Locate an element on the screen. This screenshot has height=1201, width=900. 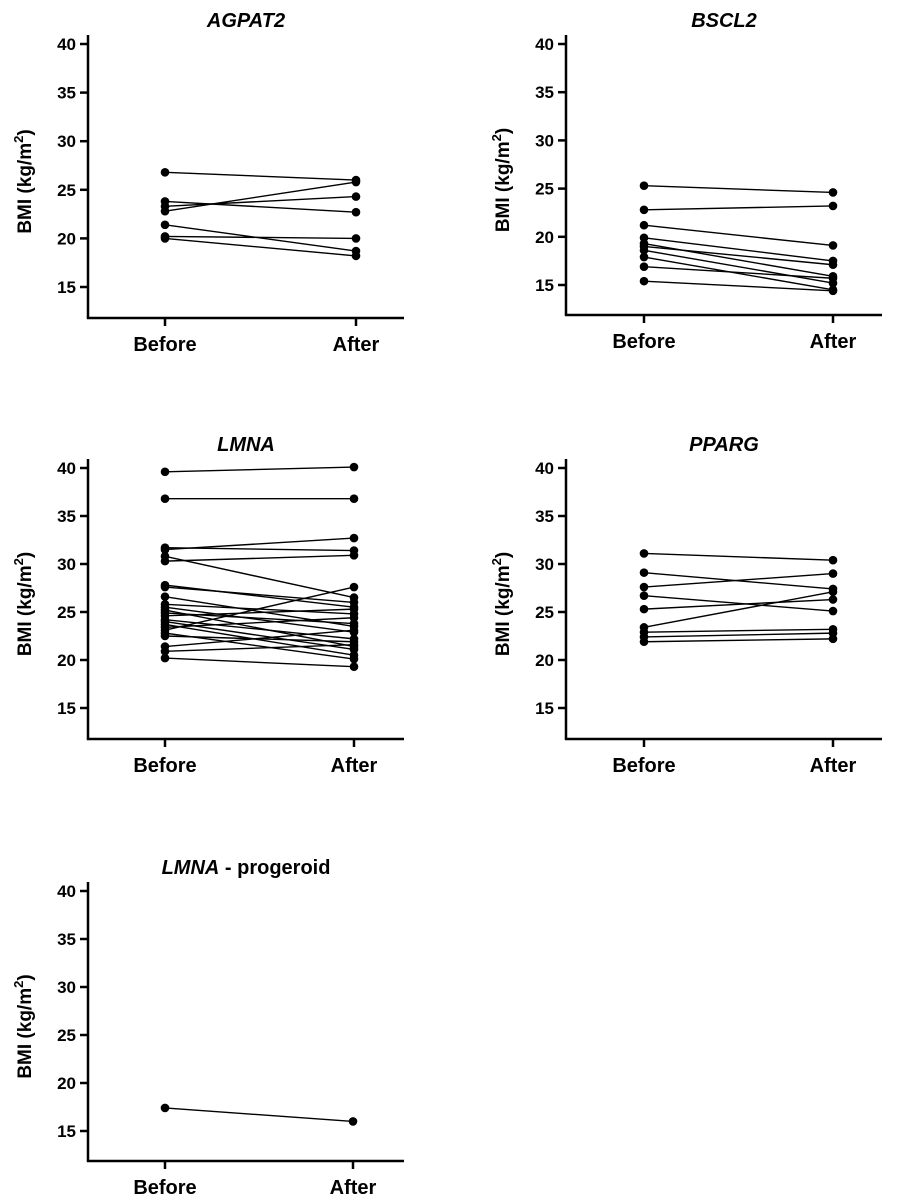
chart-title-suffix: - progeroid is located at coordinates (274, 868).